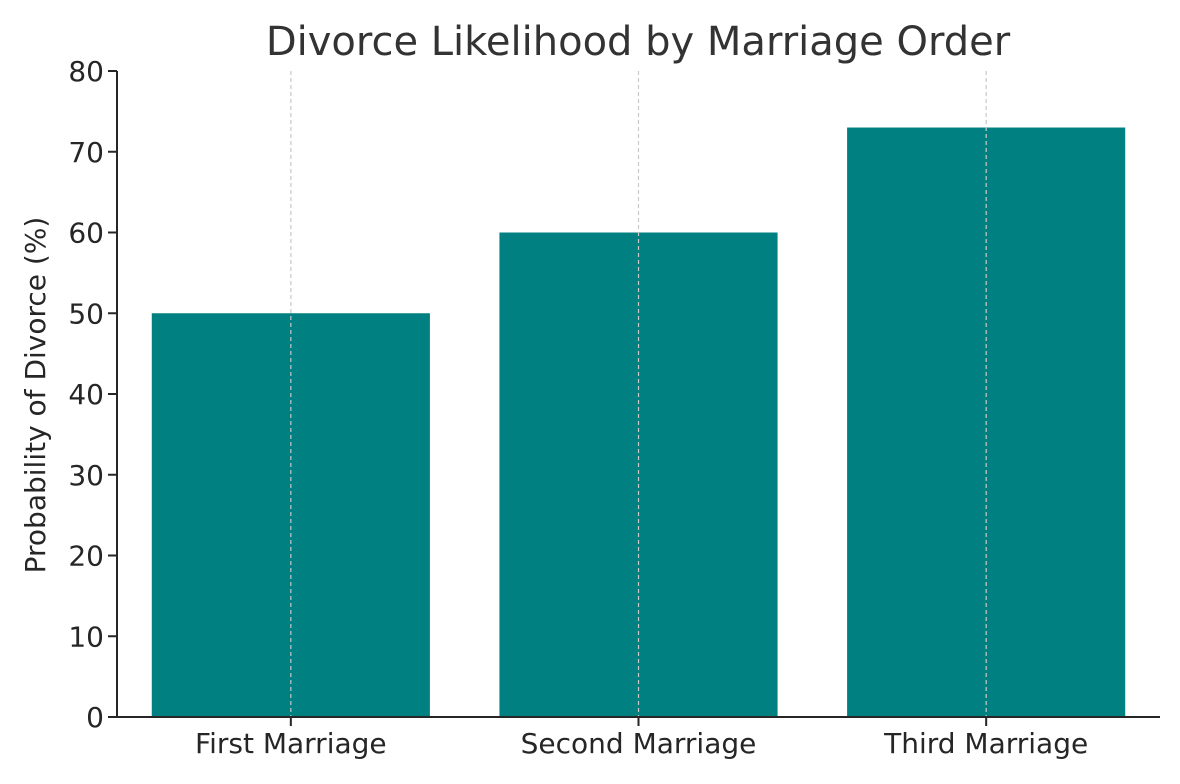  I want to click on y-tick-label: 70, so click(86, 152).